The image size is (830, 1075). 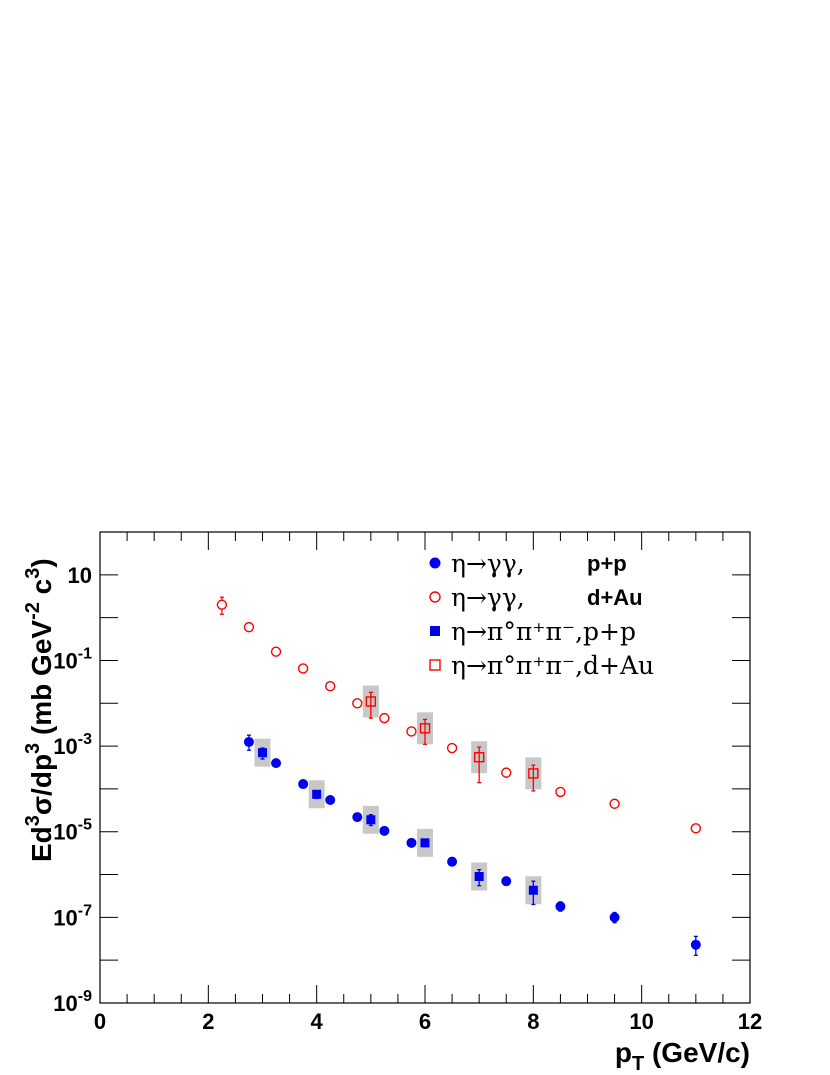 What do you see at coordinates (72, 1002) in the screenshot?
I see `y-tick-label: 10⁻⁹` at bounding box center [72, 1002].